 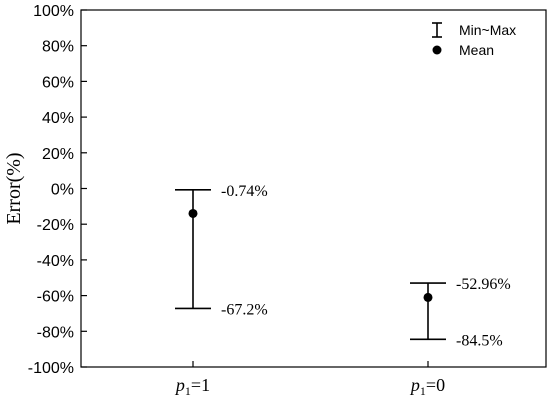 What do you see at coordinates (437, 50) in the screenshot?
I see `legend-dot-marker` at bounding box center [437, 50].